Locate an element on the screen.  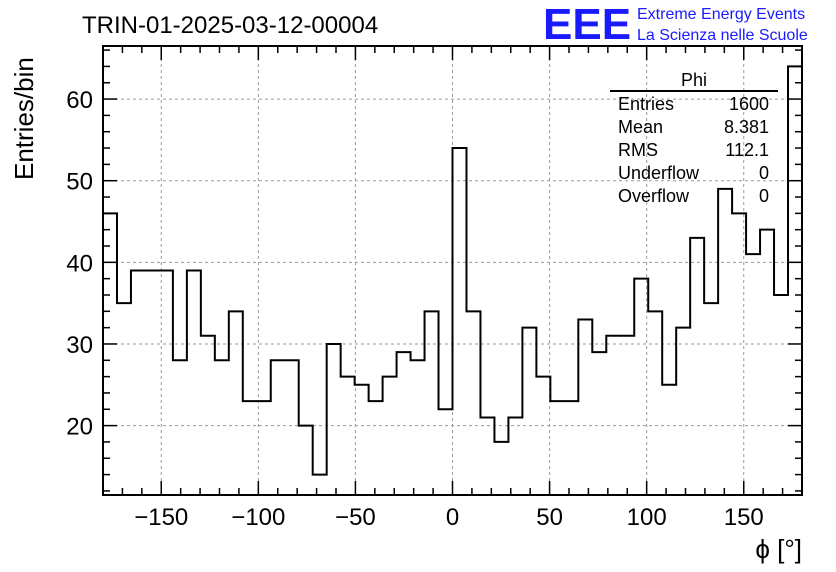
y-tick-label: 60 is located at coordinates (79, 100).